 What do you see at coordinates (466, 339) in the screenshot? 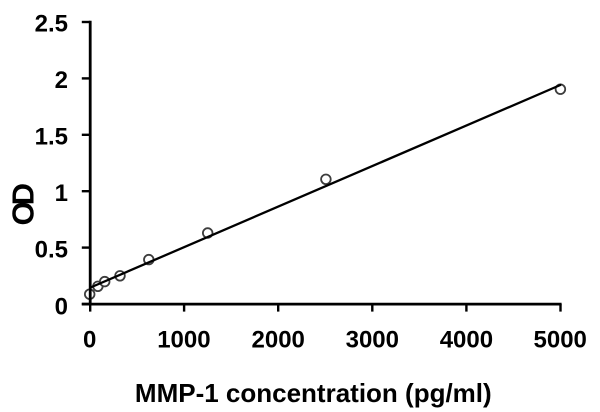
I see `svg-text: 4000` at bounding box center [466, 339].